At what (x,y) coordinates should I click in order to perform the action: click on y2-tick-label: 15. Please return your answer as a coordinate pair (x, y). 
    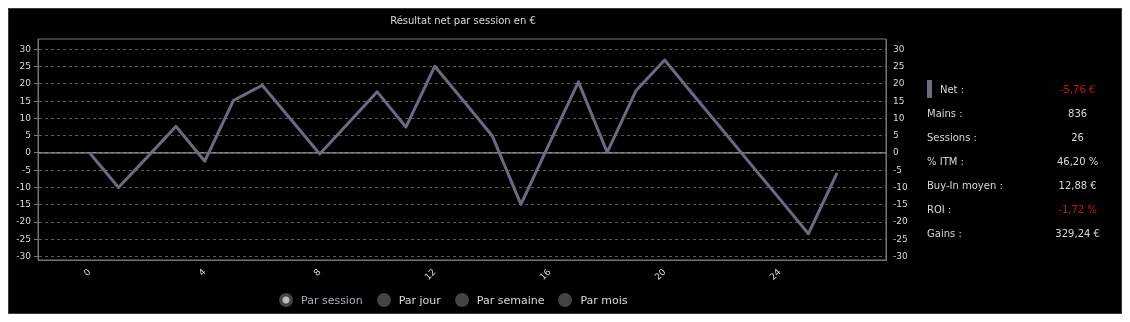
    Looking at the image, I should click on (899, 100).